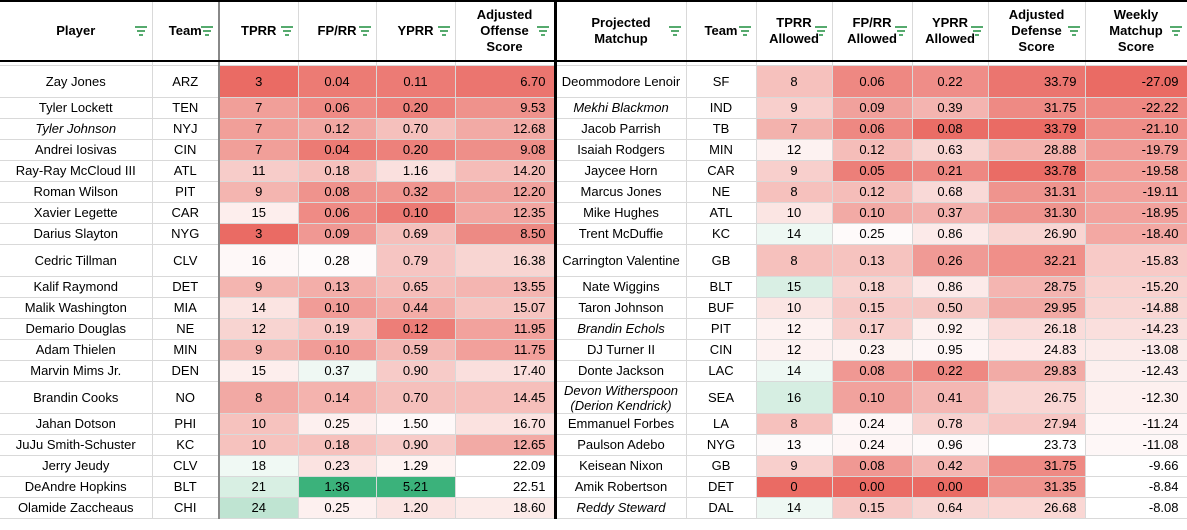 Image resolution: width=1187 pixels, height=530 pixels. I want to click on team-cell: CIN, so click(186, 150).